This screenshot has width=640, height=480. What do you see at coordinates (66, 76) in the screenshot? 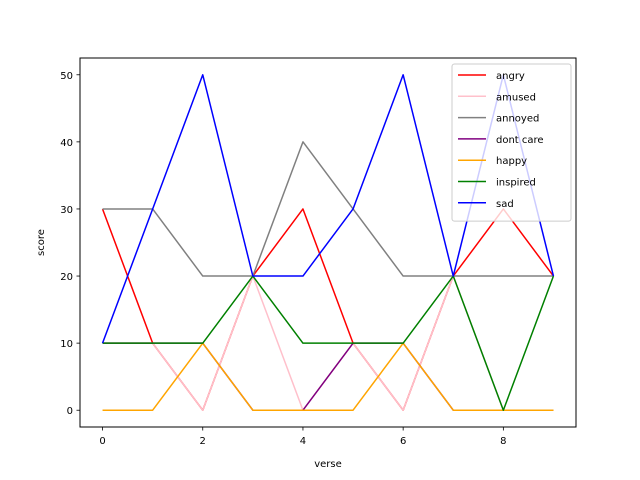
I see `y-tick-label: 50` at bounding box center [66, 76].